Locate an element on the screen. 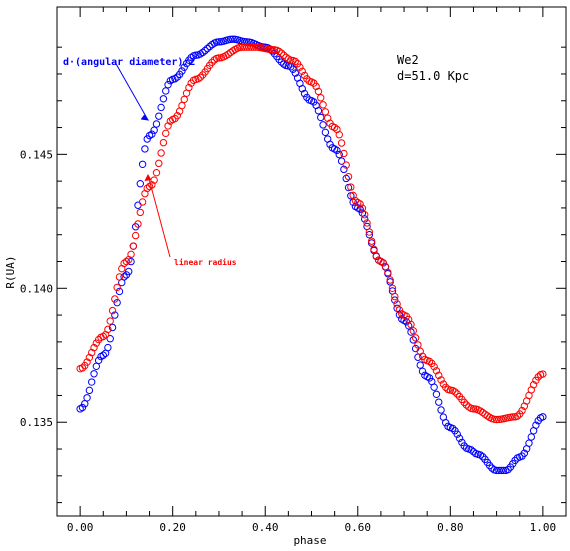 The height and width of the screenshot is (551, 570). x-axis-title: phase is located at coordinates (309, 540).